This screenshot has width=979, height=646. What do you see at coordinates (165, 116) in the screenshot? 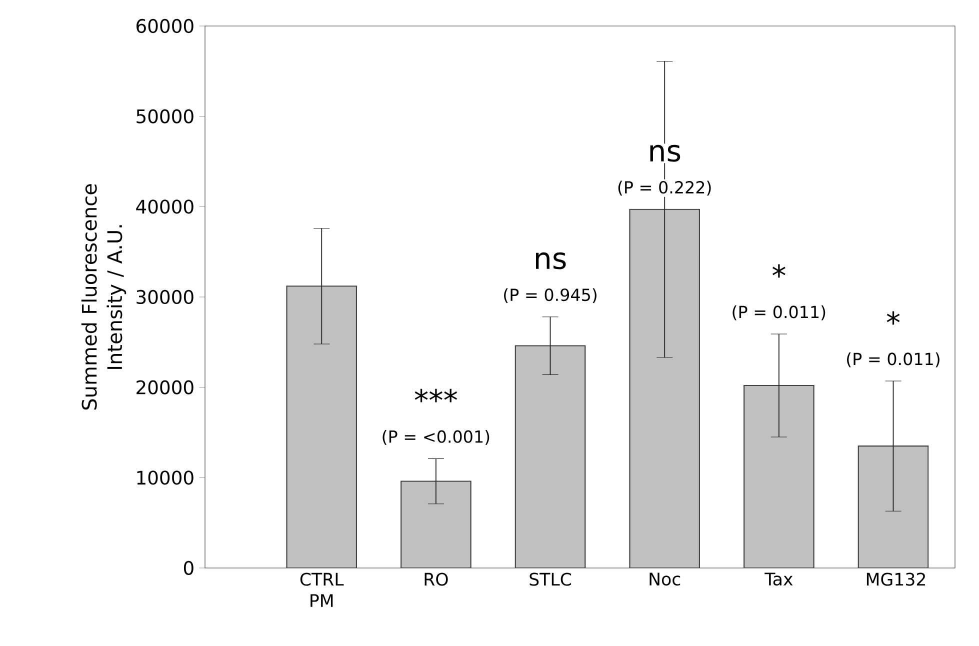
I see `y-tick-label: 50000` at bounding box center [165, 116].